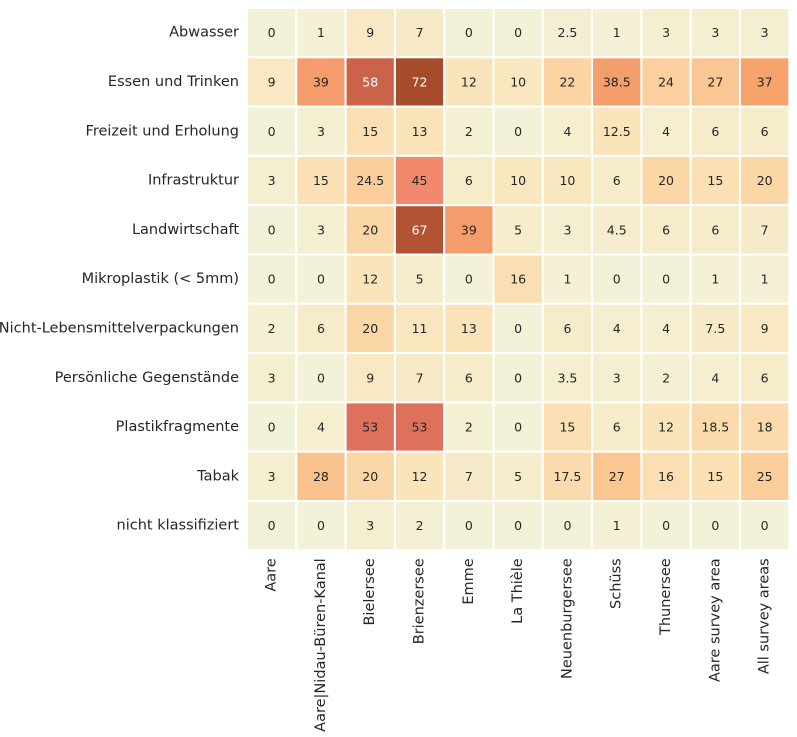  I want to click on cell-value-label: 45, so click(420, 180).